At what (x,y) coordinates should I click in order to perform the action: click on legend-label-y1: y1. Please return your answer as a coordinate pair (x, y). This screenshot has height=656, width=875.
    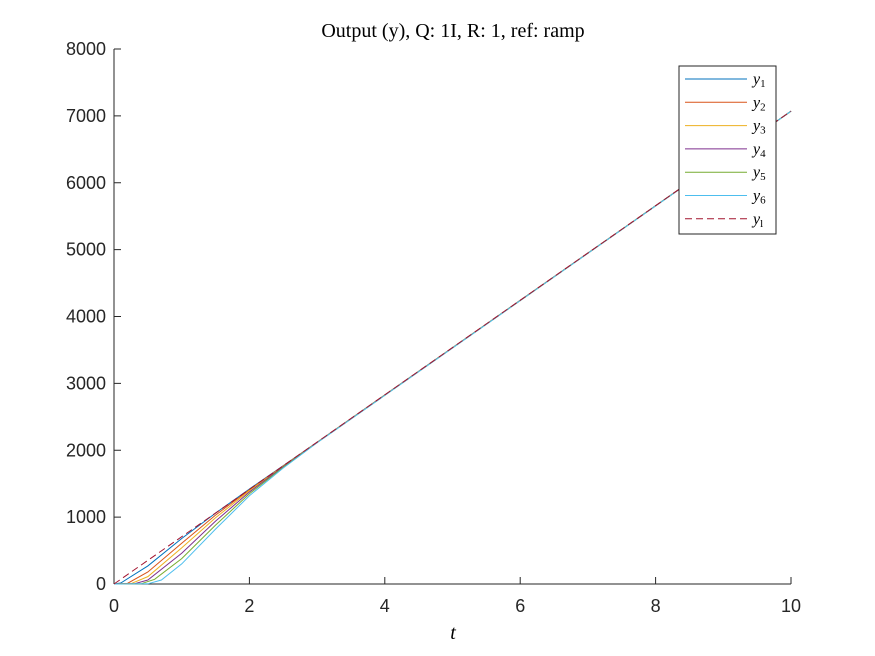
    Looking at the image, I should click on (758, 80).